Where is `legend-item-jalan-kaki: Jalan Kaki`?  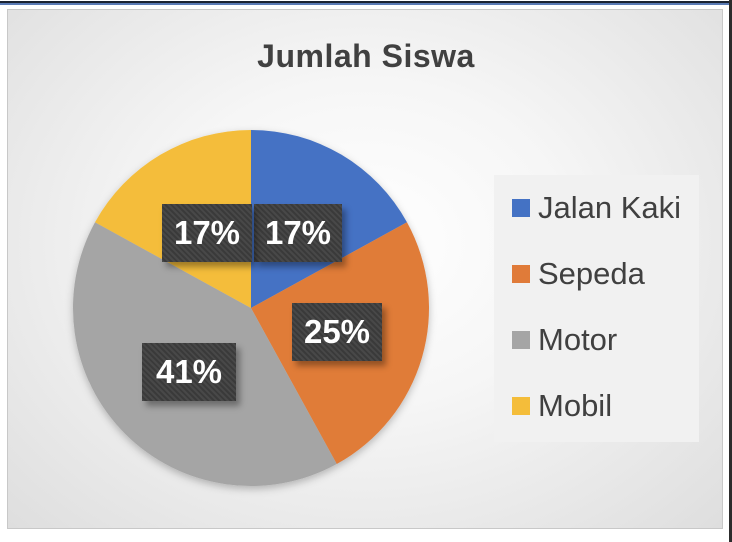 legend-item-jalan-kaki: Jalan Kaki is located at coordinates (597, 207).